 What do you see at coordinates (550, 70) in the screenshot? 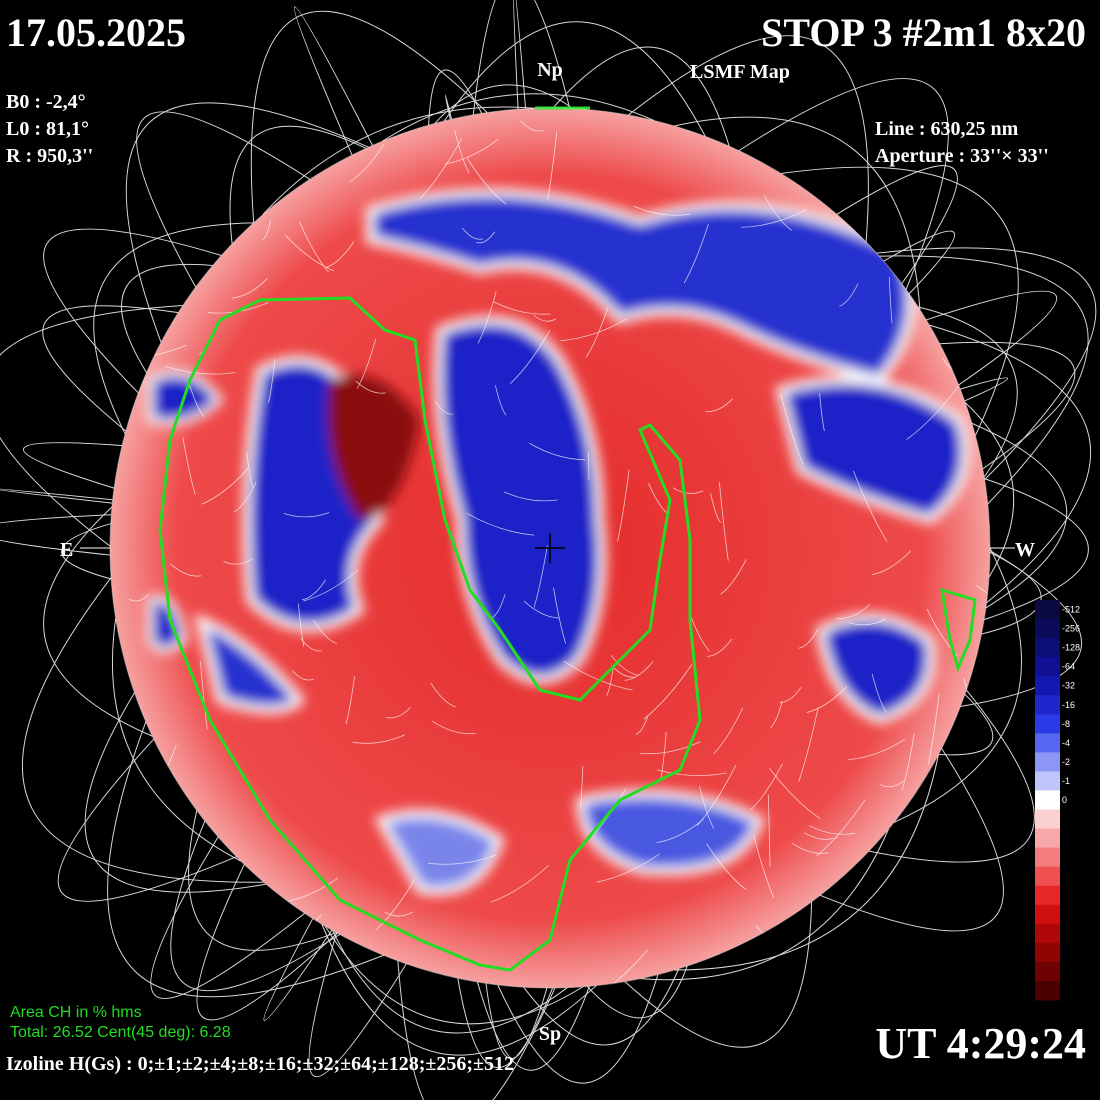
I see `north-label: Np` at bounding box center [550, 70].